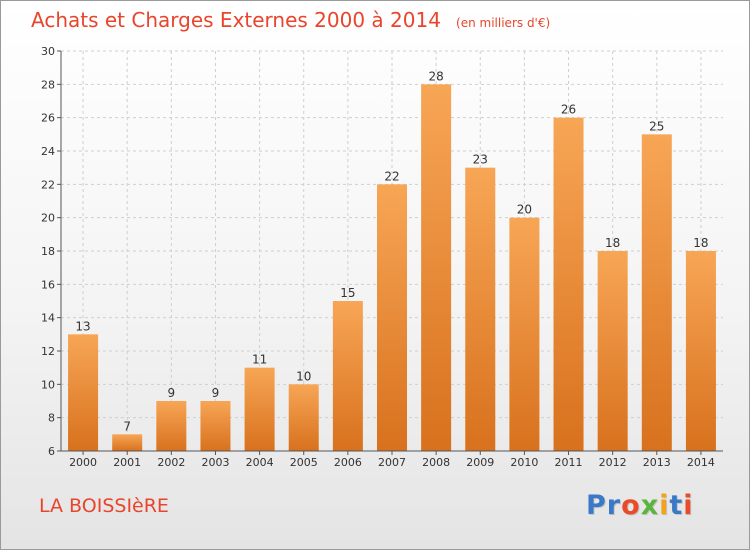 The height and width of the screenshot is (550, 750). What do you see at coordinates (48, 84) in the screenshot?
I see `y-tick-label: 28` at bounding box center [48, 84].